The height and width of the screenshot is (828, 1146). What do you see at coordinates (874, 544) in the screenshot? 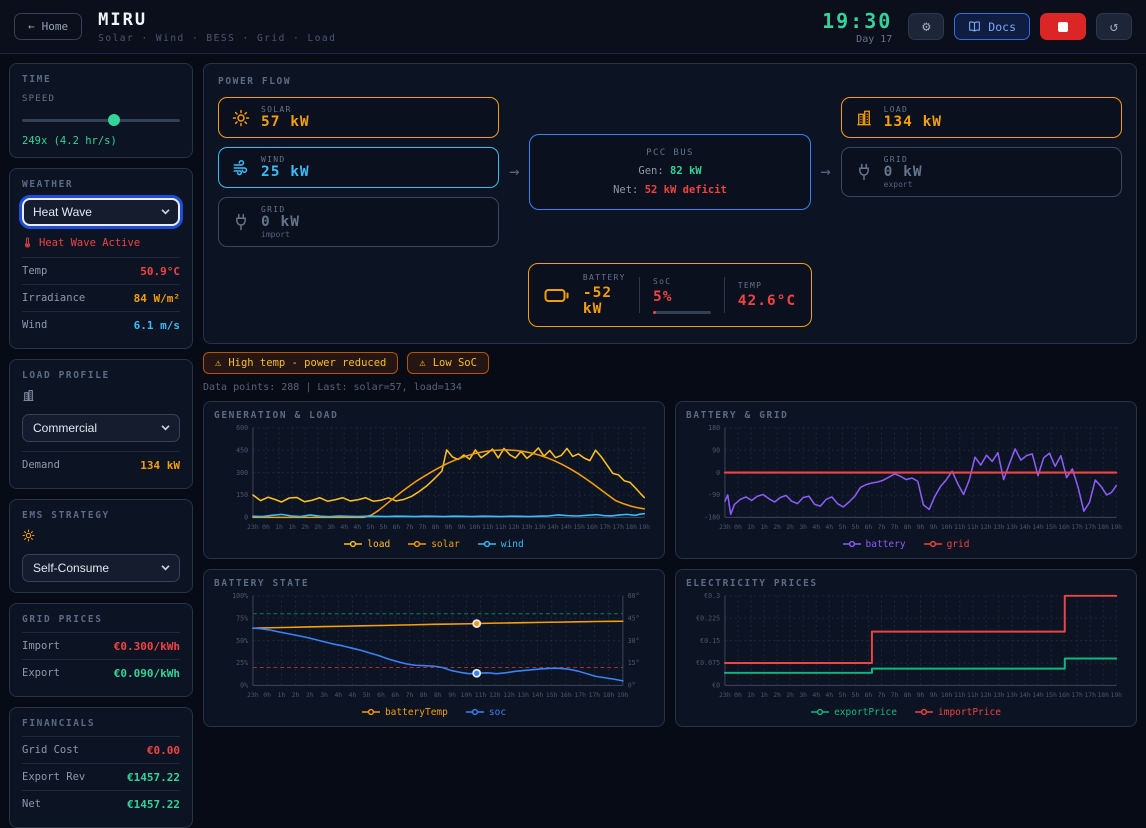
I see `legend-item-battery: battery` at bounding box center [874, 544].